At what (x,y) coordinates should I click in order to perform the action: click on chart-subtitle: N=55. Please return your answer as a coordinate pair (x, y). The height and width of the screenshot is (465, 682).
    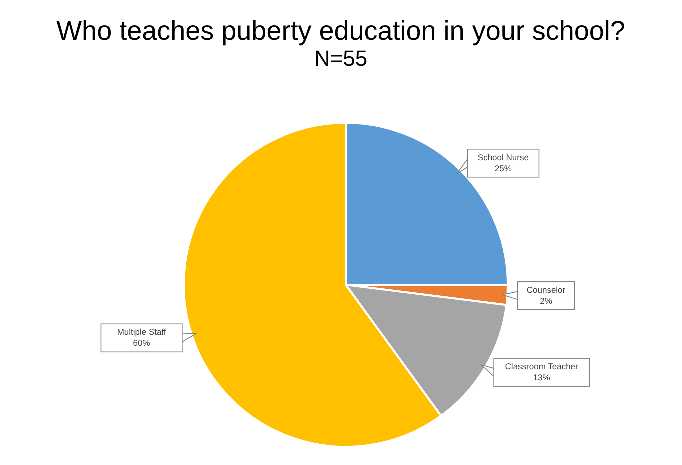
    Looking at the image, I should click on (341, 59).